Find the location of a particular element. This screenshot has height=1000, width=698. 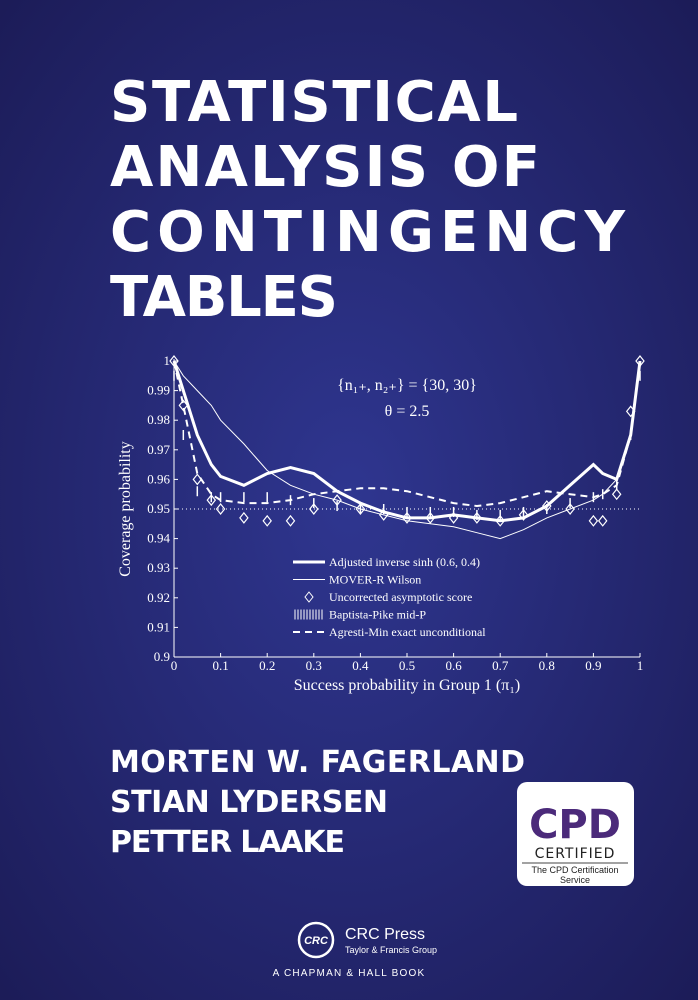

badge-certified: CERTIFIED is located at coordinates (575, 854).